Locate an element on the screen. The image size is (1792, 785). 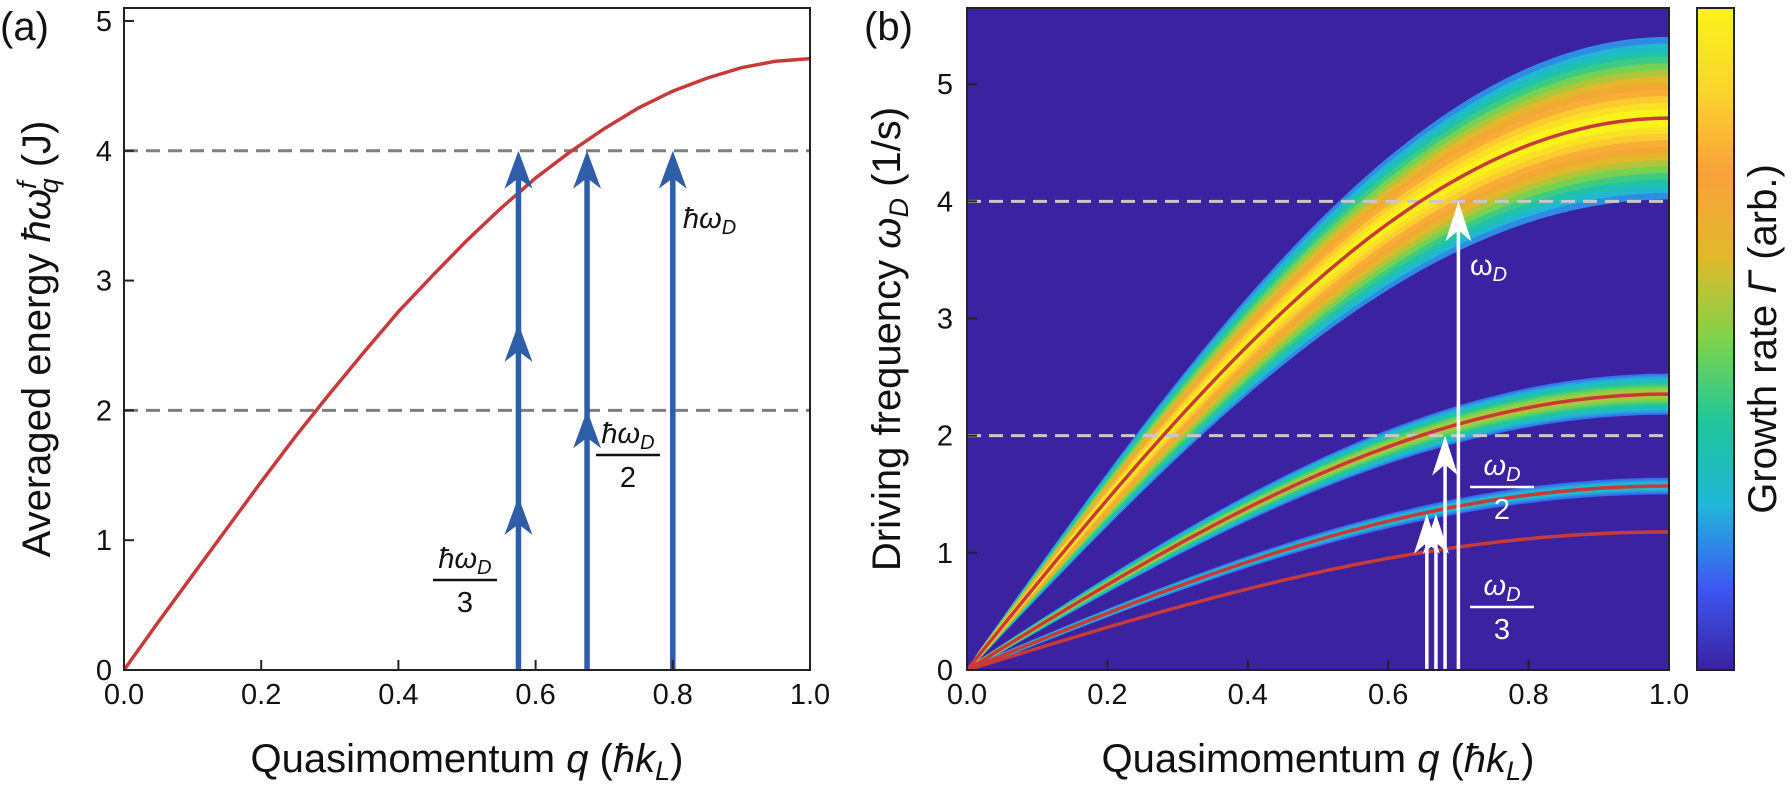
colorbar is located at coordinates (1715, 339).